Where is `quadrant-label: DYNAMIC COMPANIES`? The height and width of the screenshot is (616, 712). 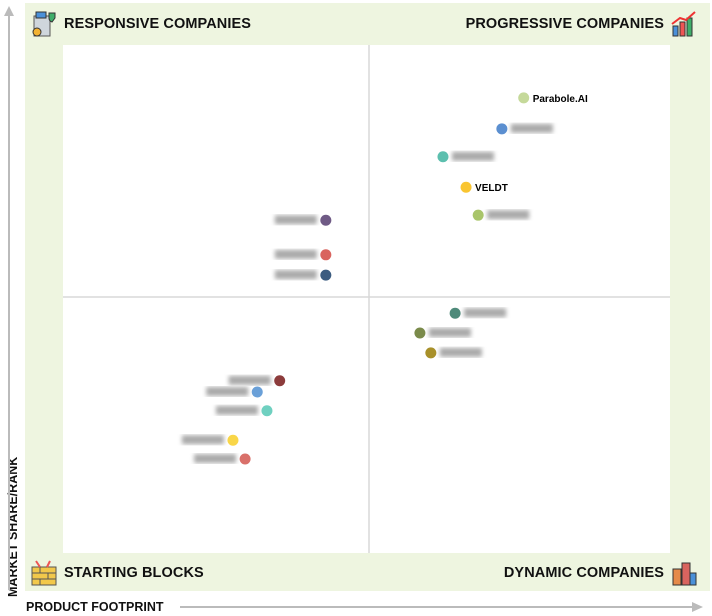 quadrant-label: DYNAMIC COMPANIES is located at coordinates (583, 573).